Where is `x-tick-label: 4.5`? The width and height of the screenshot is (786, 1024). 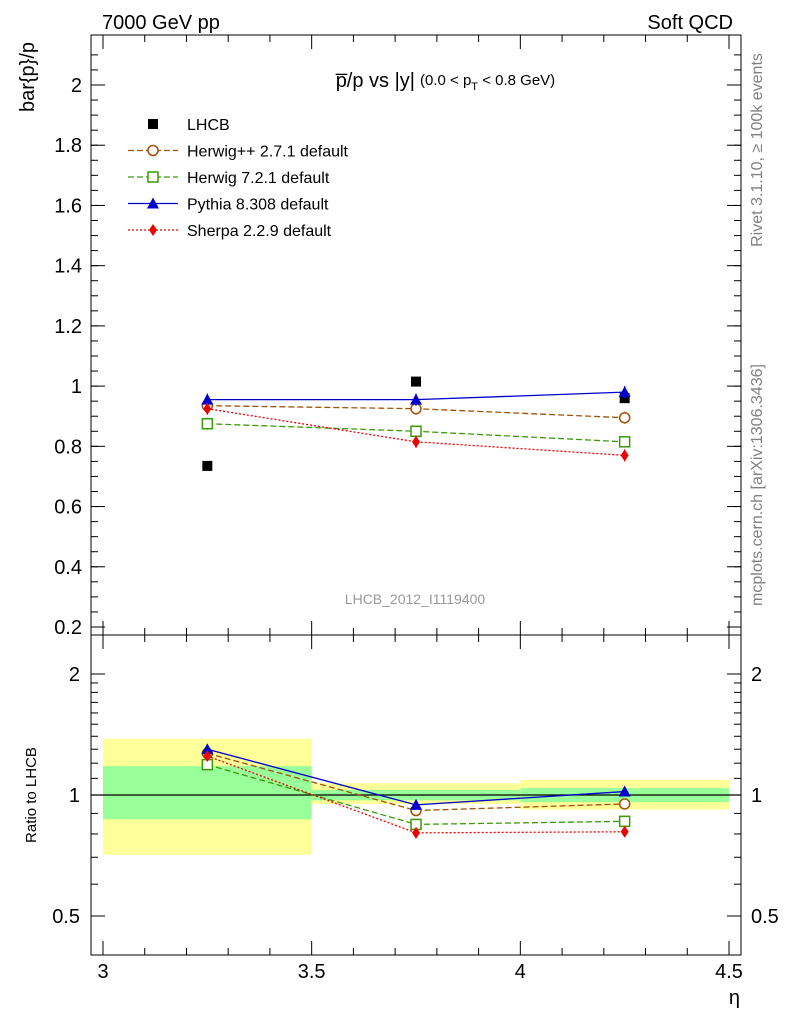
x-tick-label: 4.5 is located at coordinates (729, 972).